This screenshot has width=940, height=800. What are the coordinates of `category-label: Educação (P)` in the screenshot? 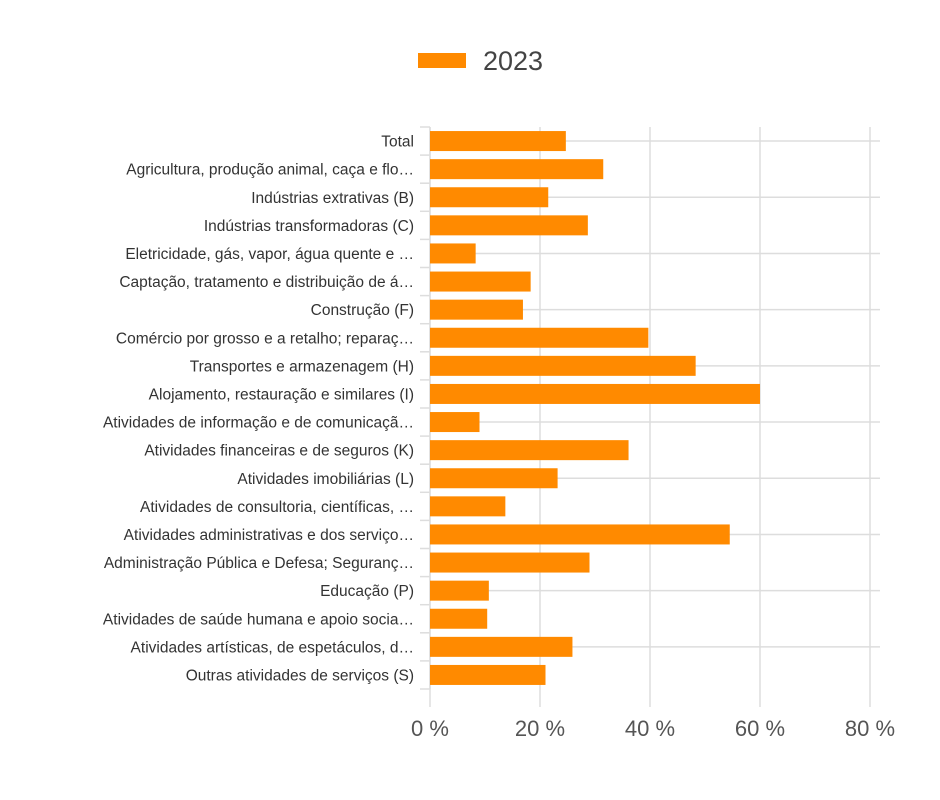 It's located at (367, 591).